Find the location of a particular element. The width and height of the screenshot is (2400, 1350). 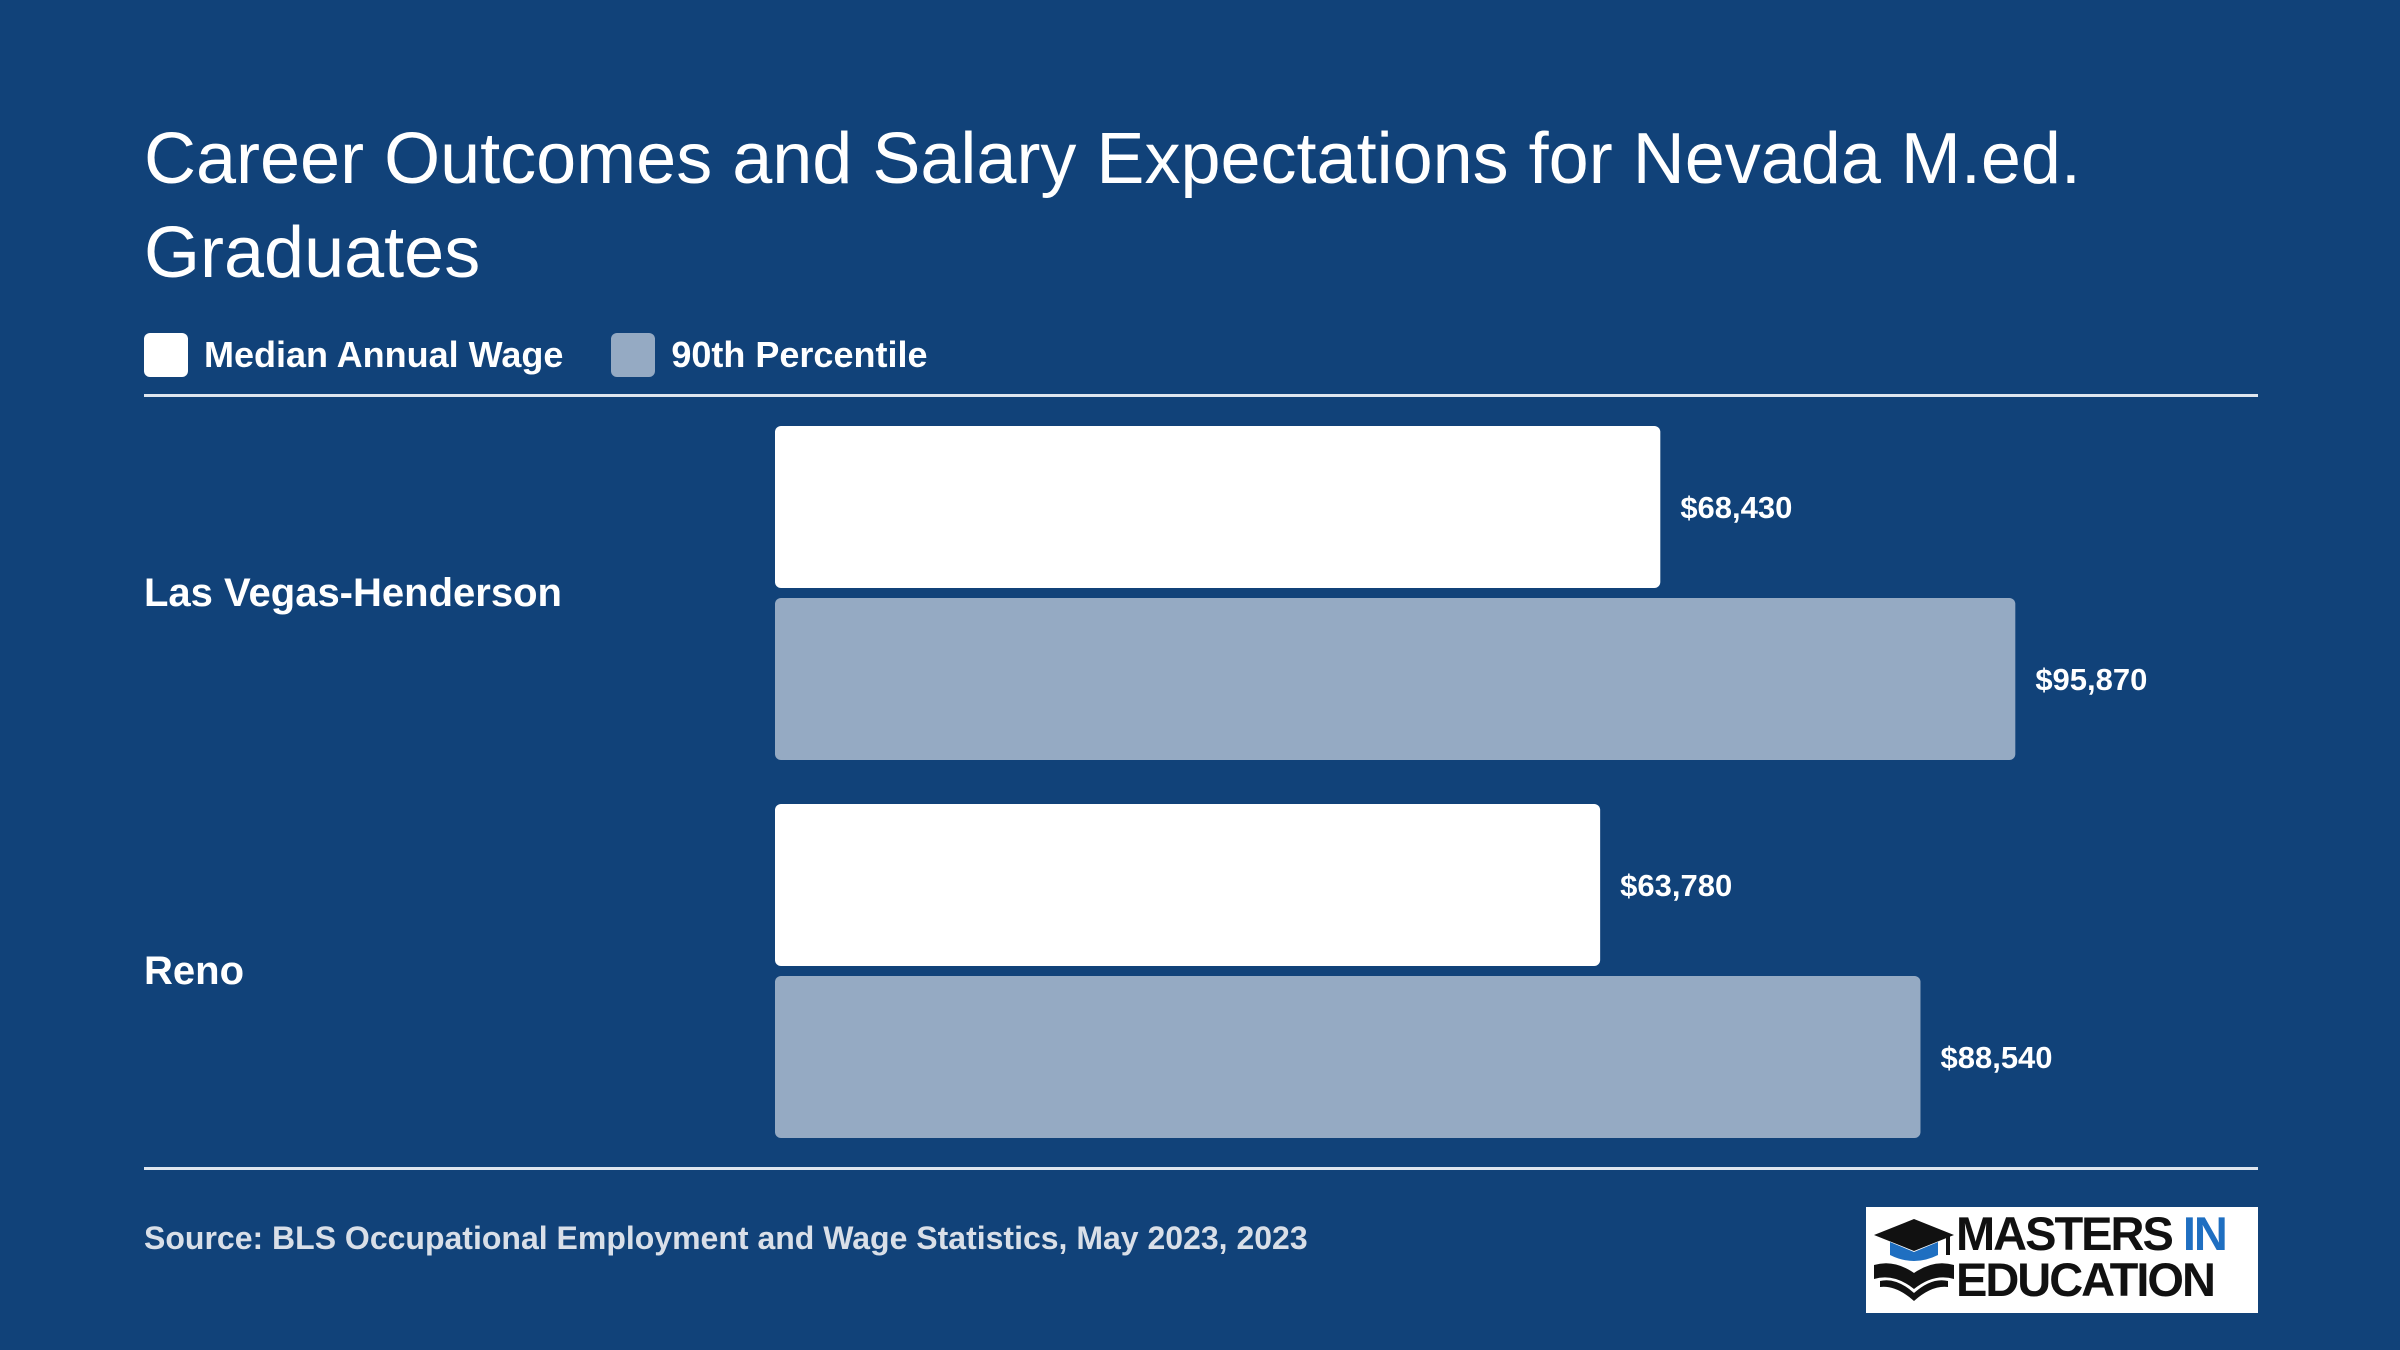

legend-label-median: Median Annual Wage is located at coordinates (384, 354).